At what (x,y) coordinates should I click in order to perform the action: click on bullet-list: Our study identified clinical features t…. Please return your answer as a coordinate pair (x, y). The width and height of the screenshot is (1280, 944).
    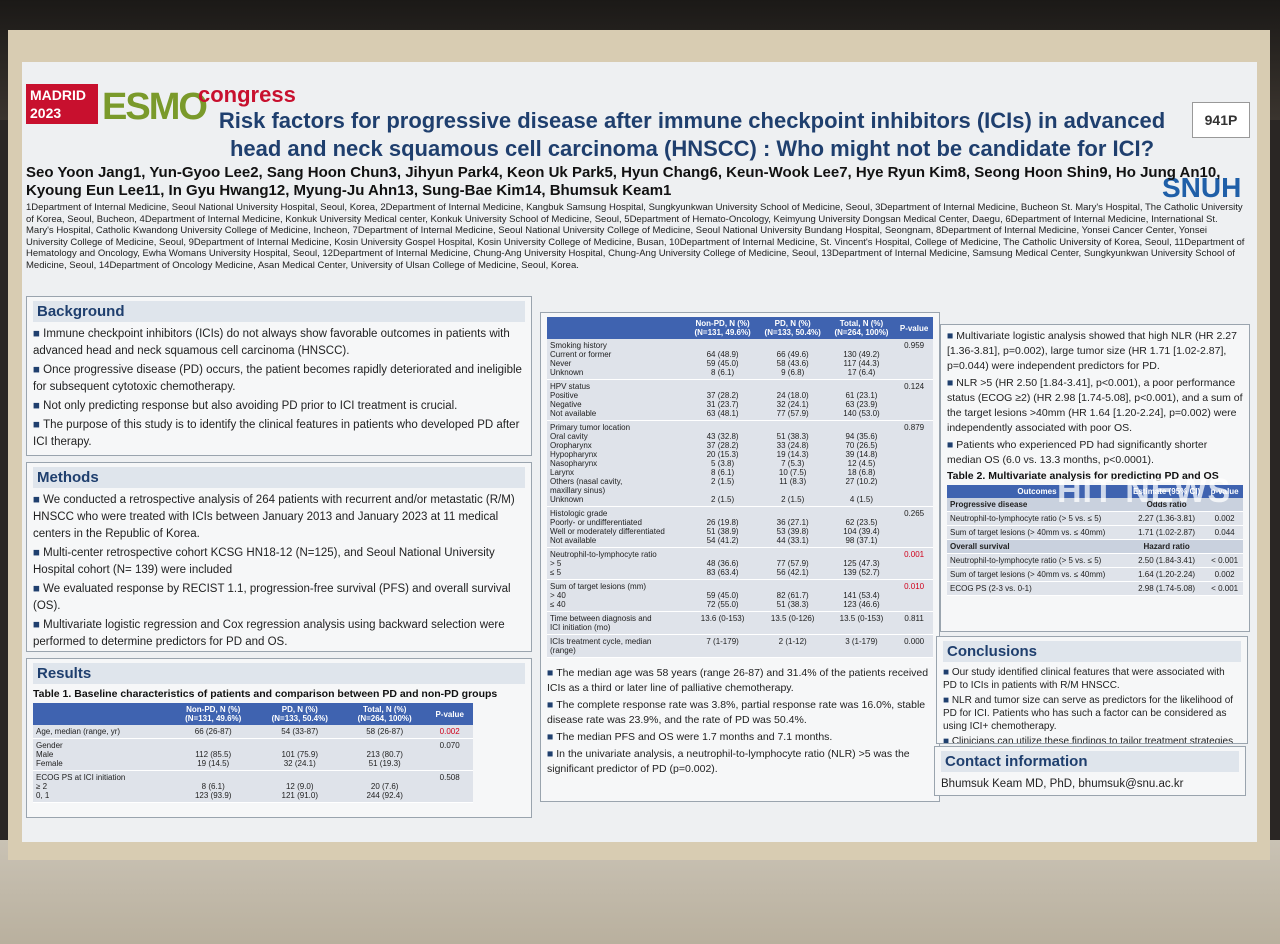
    Looking at the image, I should click on (1092, 704).